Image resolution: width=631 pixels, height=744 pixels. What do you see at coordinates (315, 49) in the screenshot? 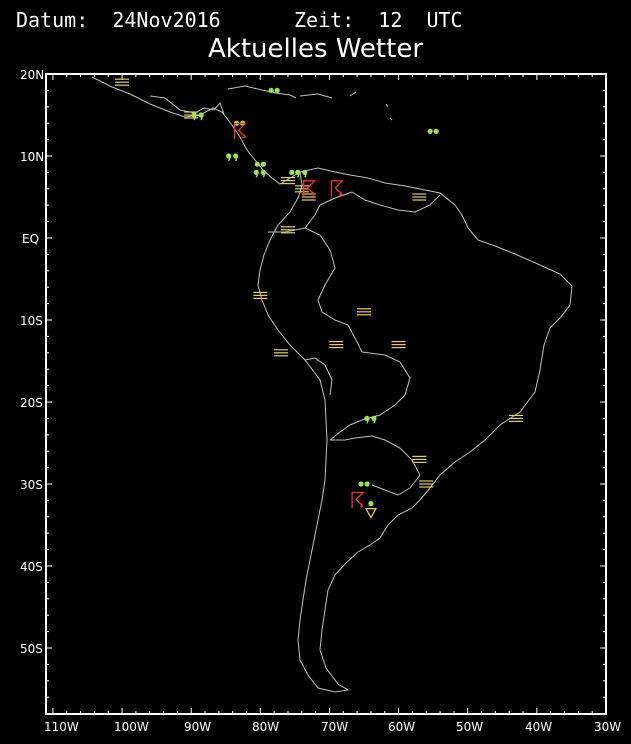
I see `map-title: Aktuelles Wetter` at bounding box center [315, 49].